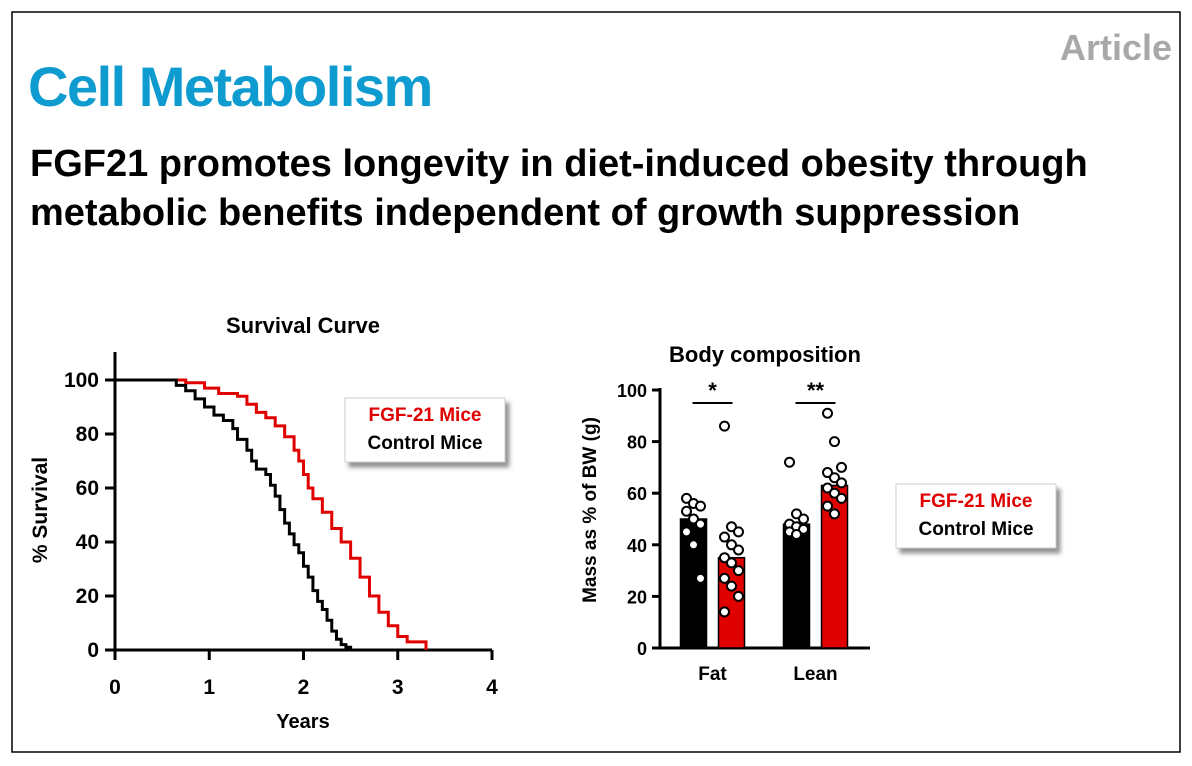 Image resolution: width=1192 pixels, height=766 pixels. What do you see at coordinates (712, 390) in the screenshot?
I see `significance-label: *` at bounding box center [712, 390].